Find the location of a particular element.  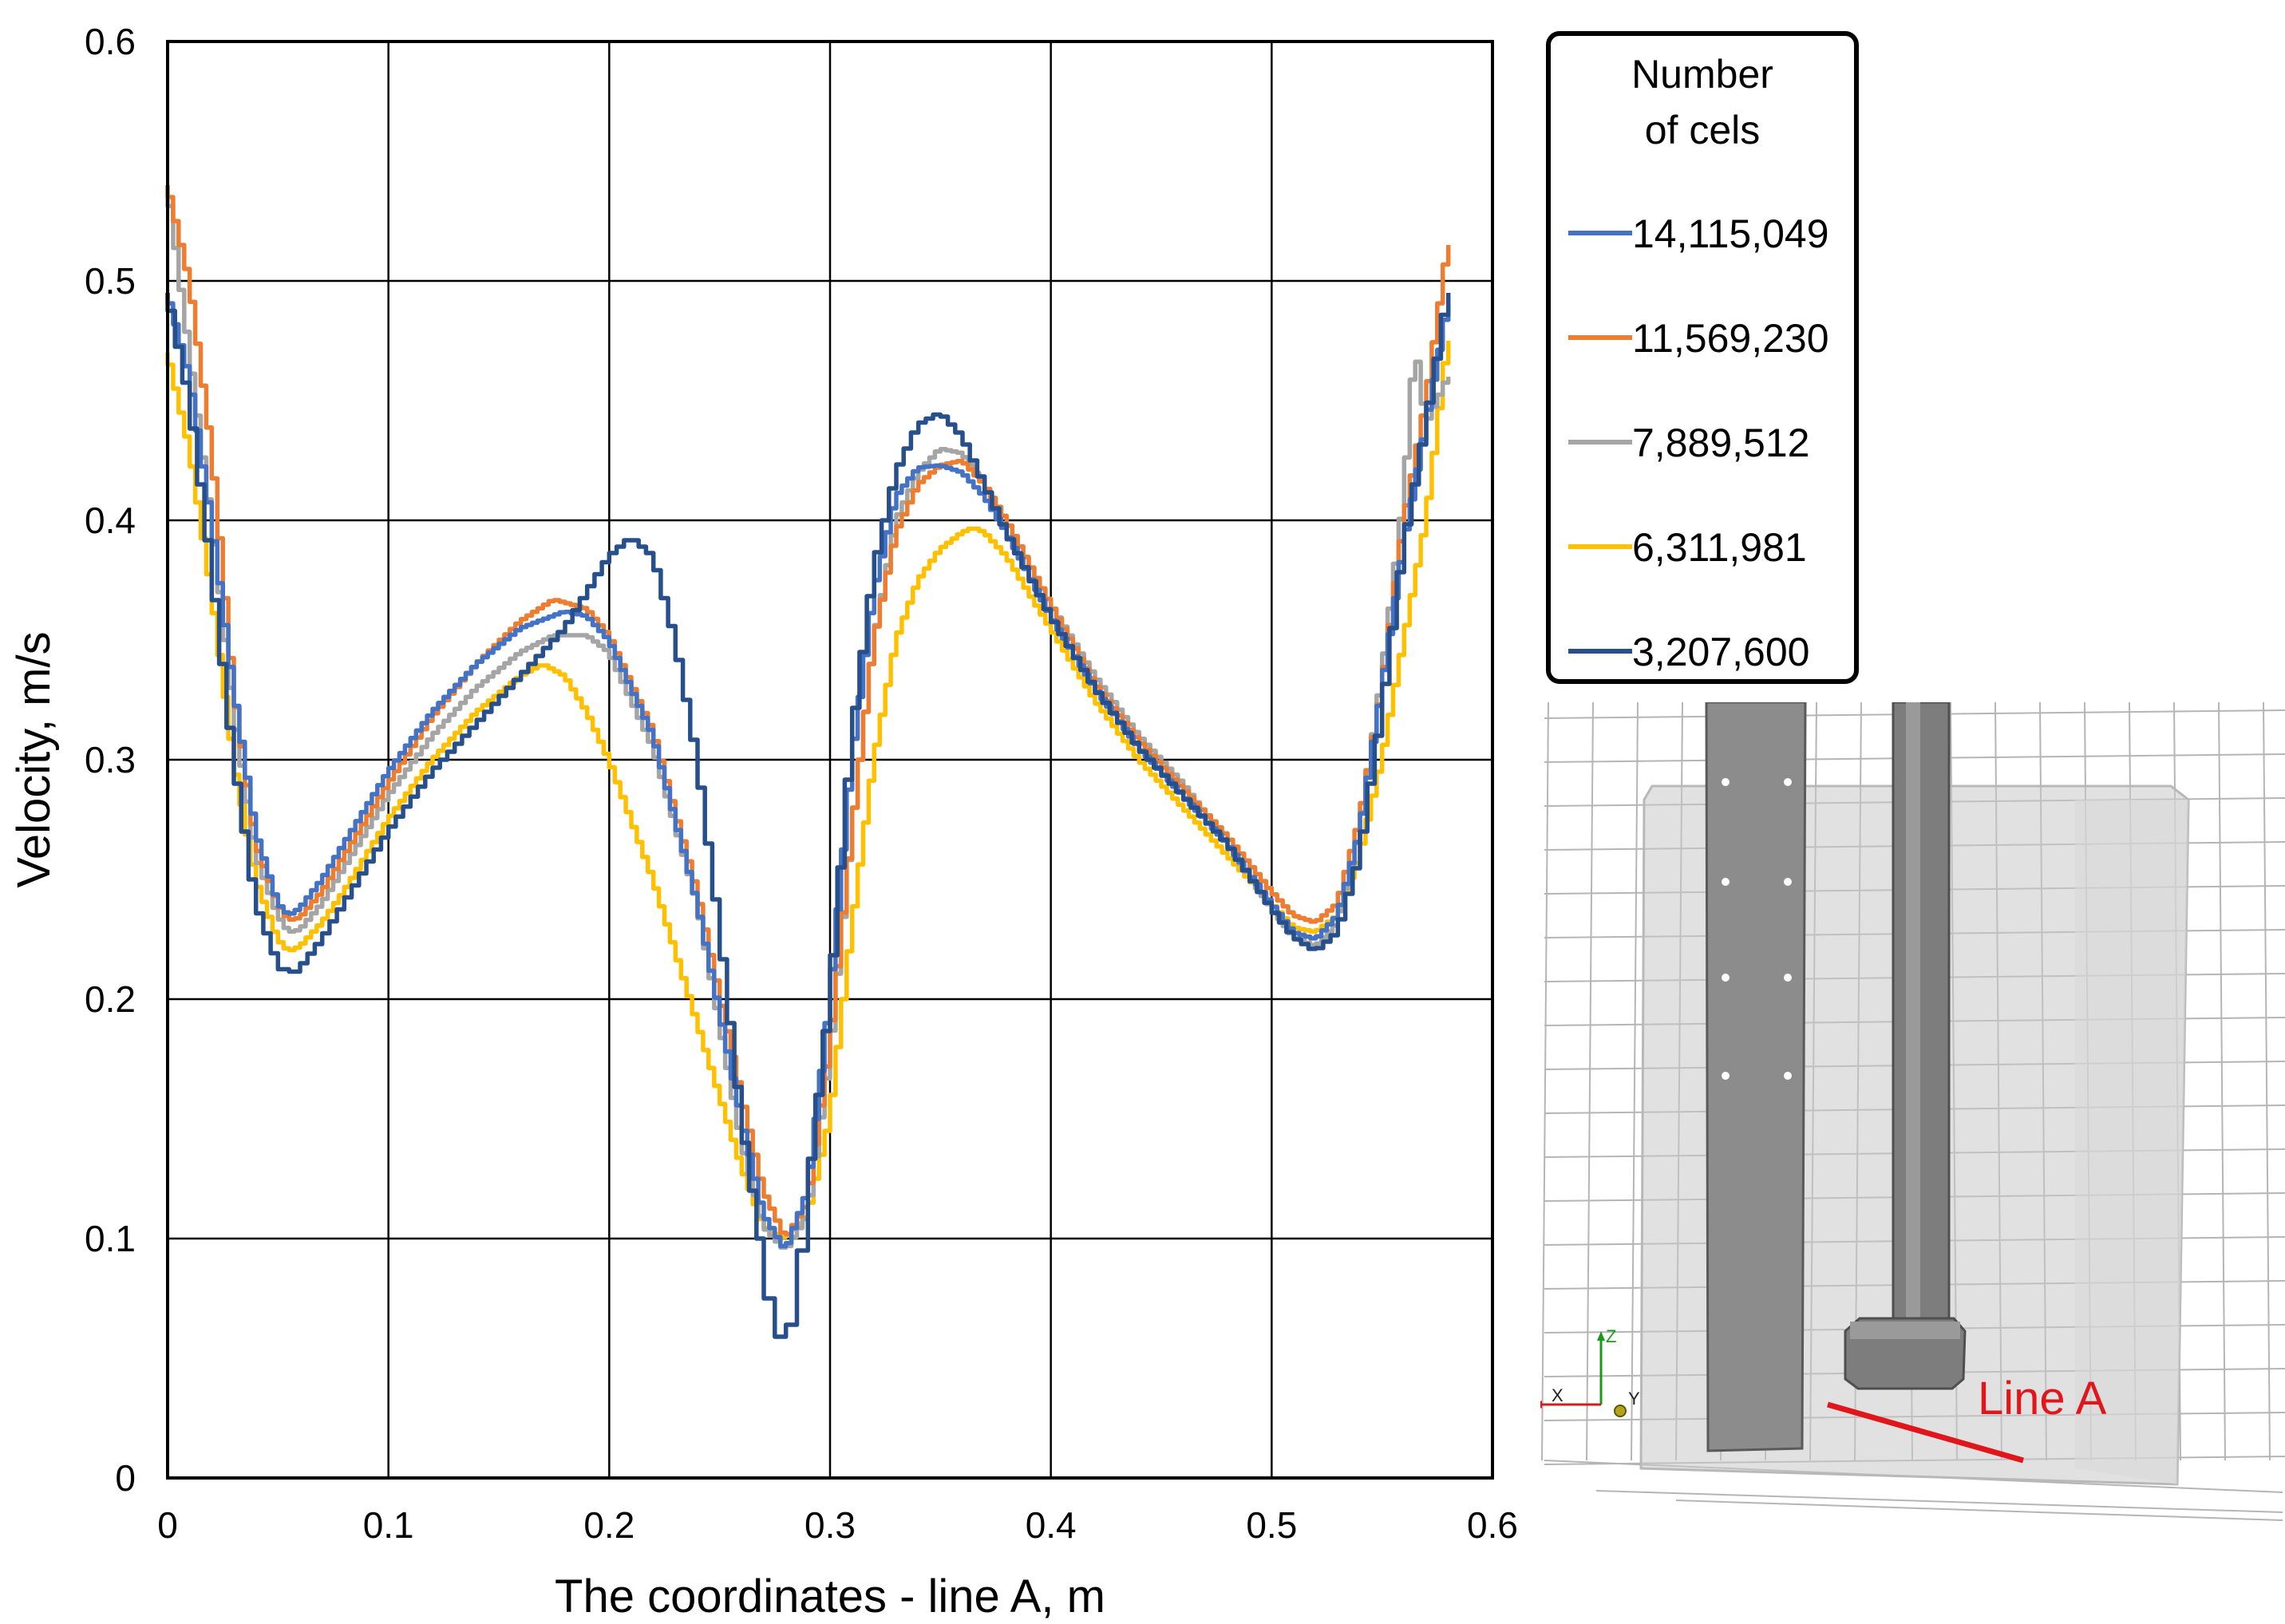

axis-z-label: Z is located at coordinates (1611, 1336).